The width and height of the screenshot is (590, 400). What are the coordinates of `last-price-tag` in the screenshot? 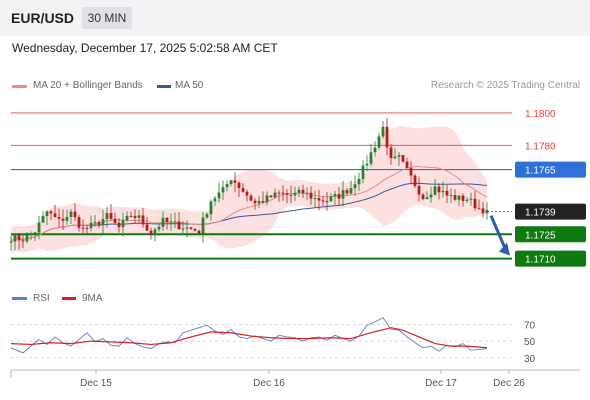 It's located at (550, 211).